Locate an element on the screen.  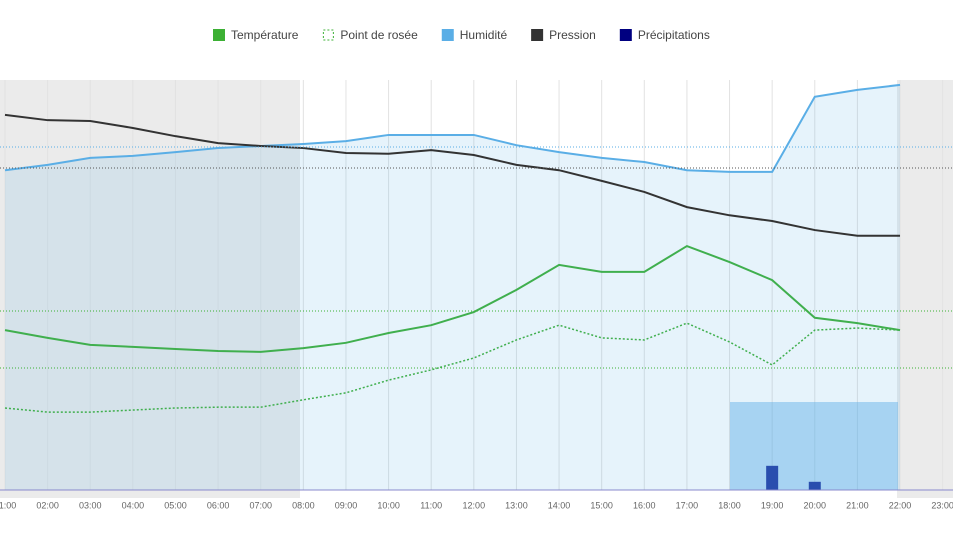
x-tick-label: 02:00 is located at coordinates (47, 505).